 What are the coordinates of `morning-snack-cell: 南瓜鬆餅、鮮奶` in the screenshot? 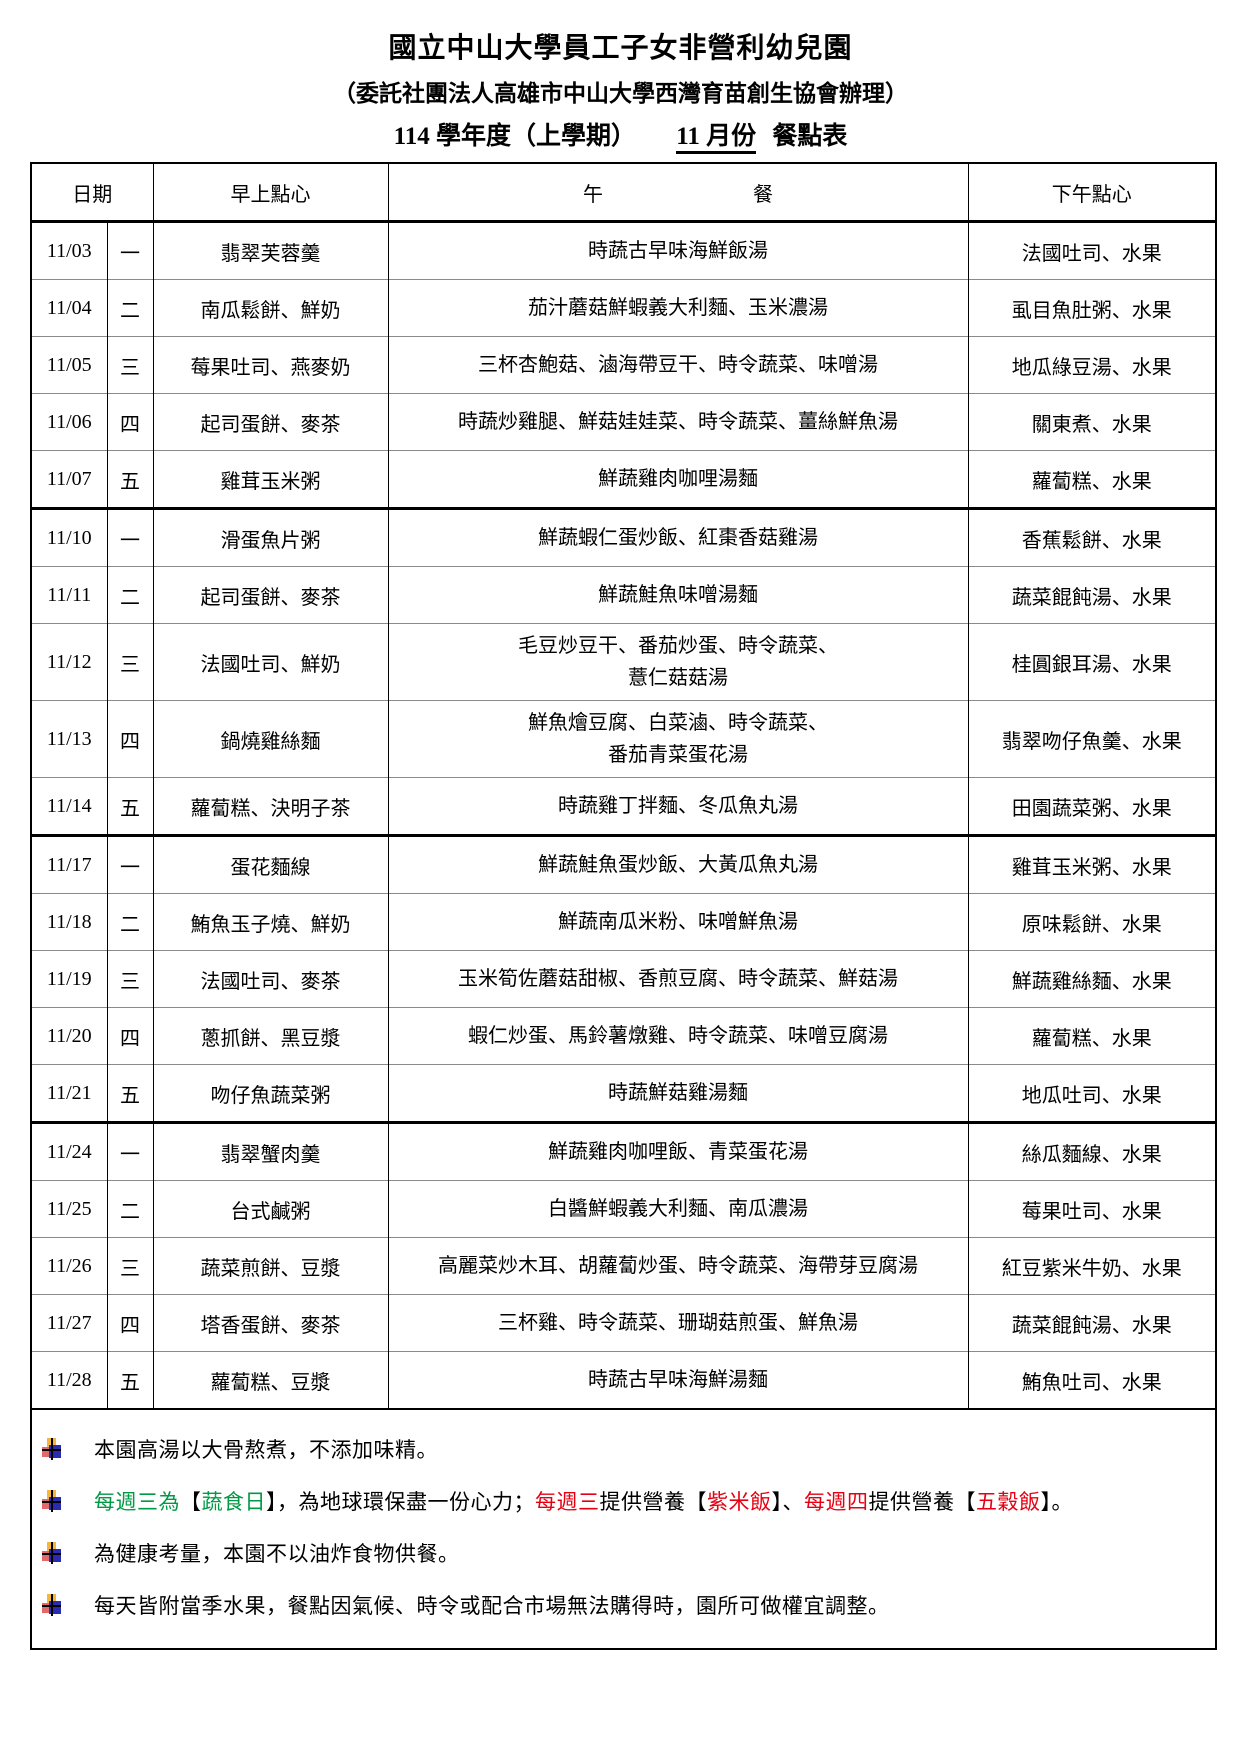 It's located at (270, 308).